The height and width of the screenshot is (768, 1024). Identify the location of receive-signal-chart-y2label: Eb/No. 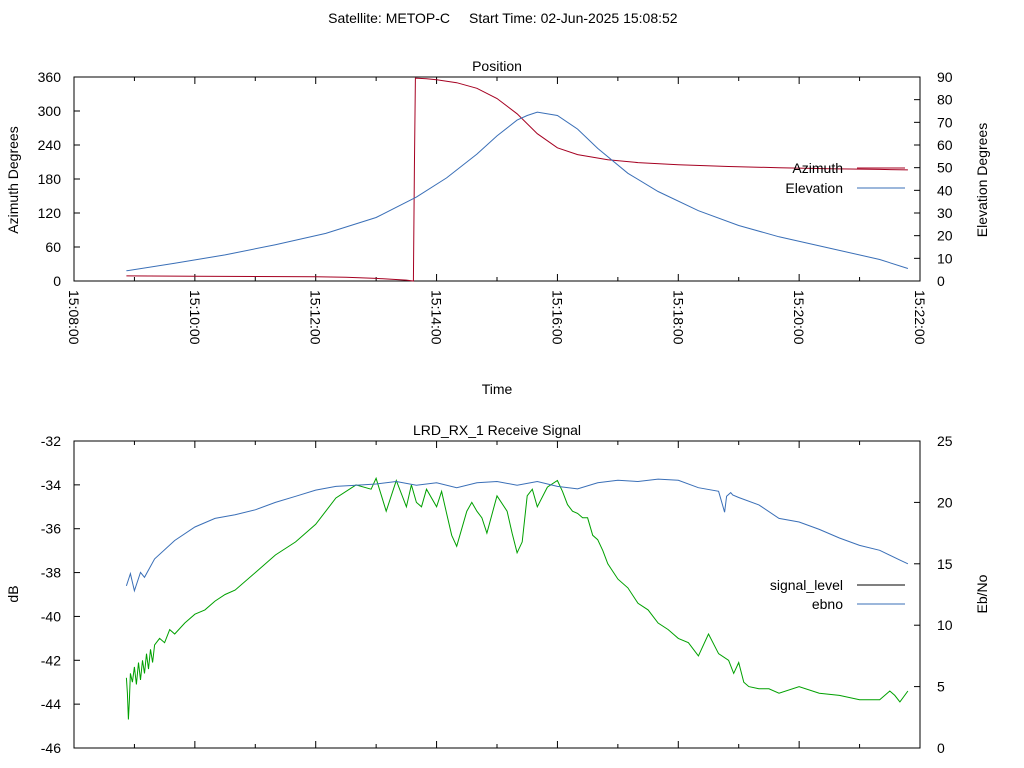
(982, 593).